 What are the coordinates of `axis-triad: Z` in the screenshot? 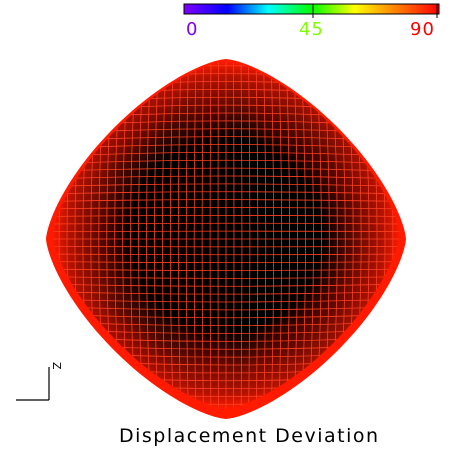 It's located at (39, 381).